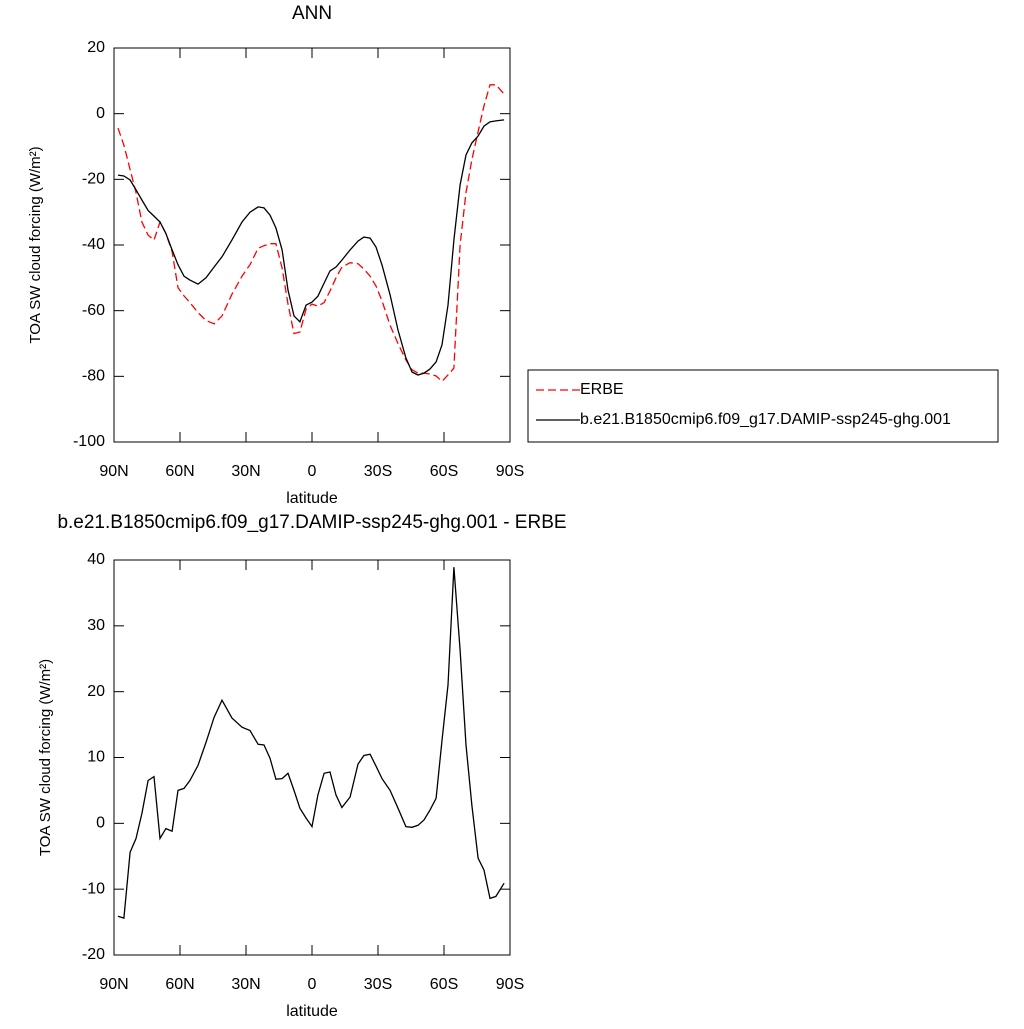 This screenshot has height=1029, width=1024. What do you see at coordinates (89, 441) in the screenshot?
I see `y-tick-label: -100` at bounding box center [89, 441].